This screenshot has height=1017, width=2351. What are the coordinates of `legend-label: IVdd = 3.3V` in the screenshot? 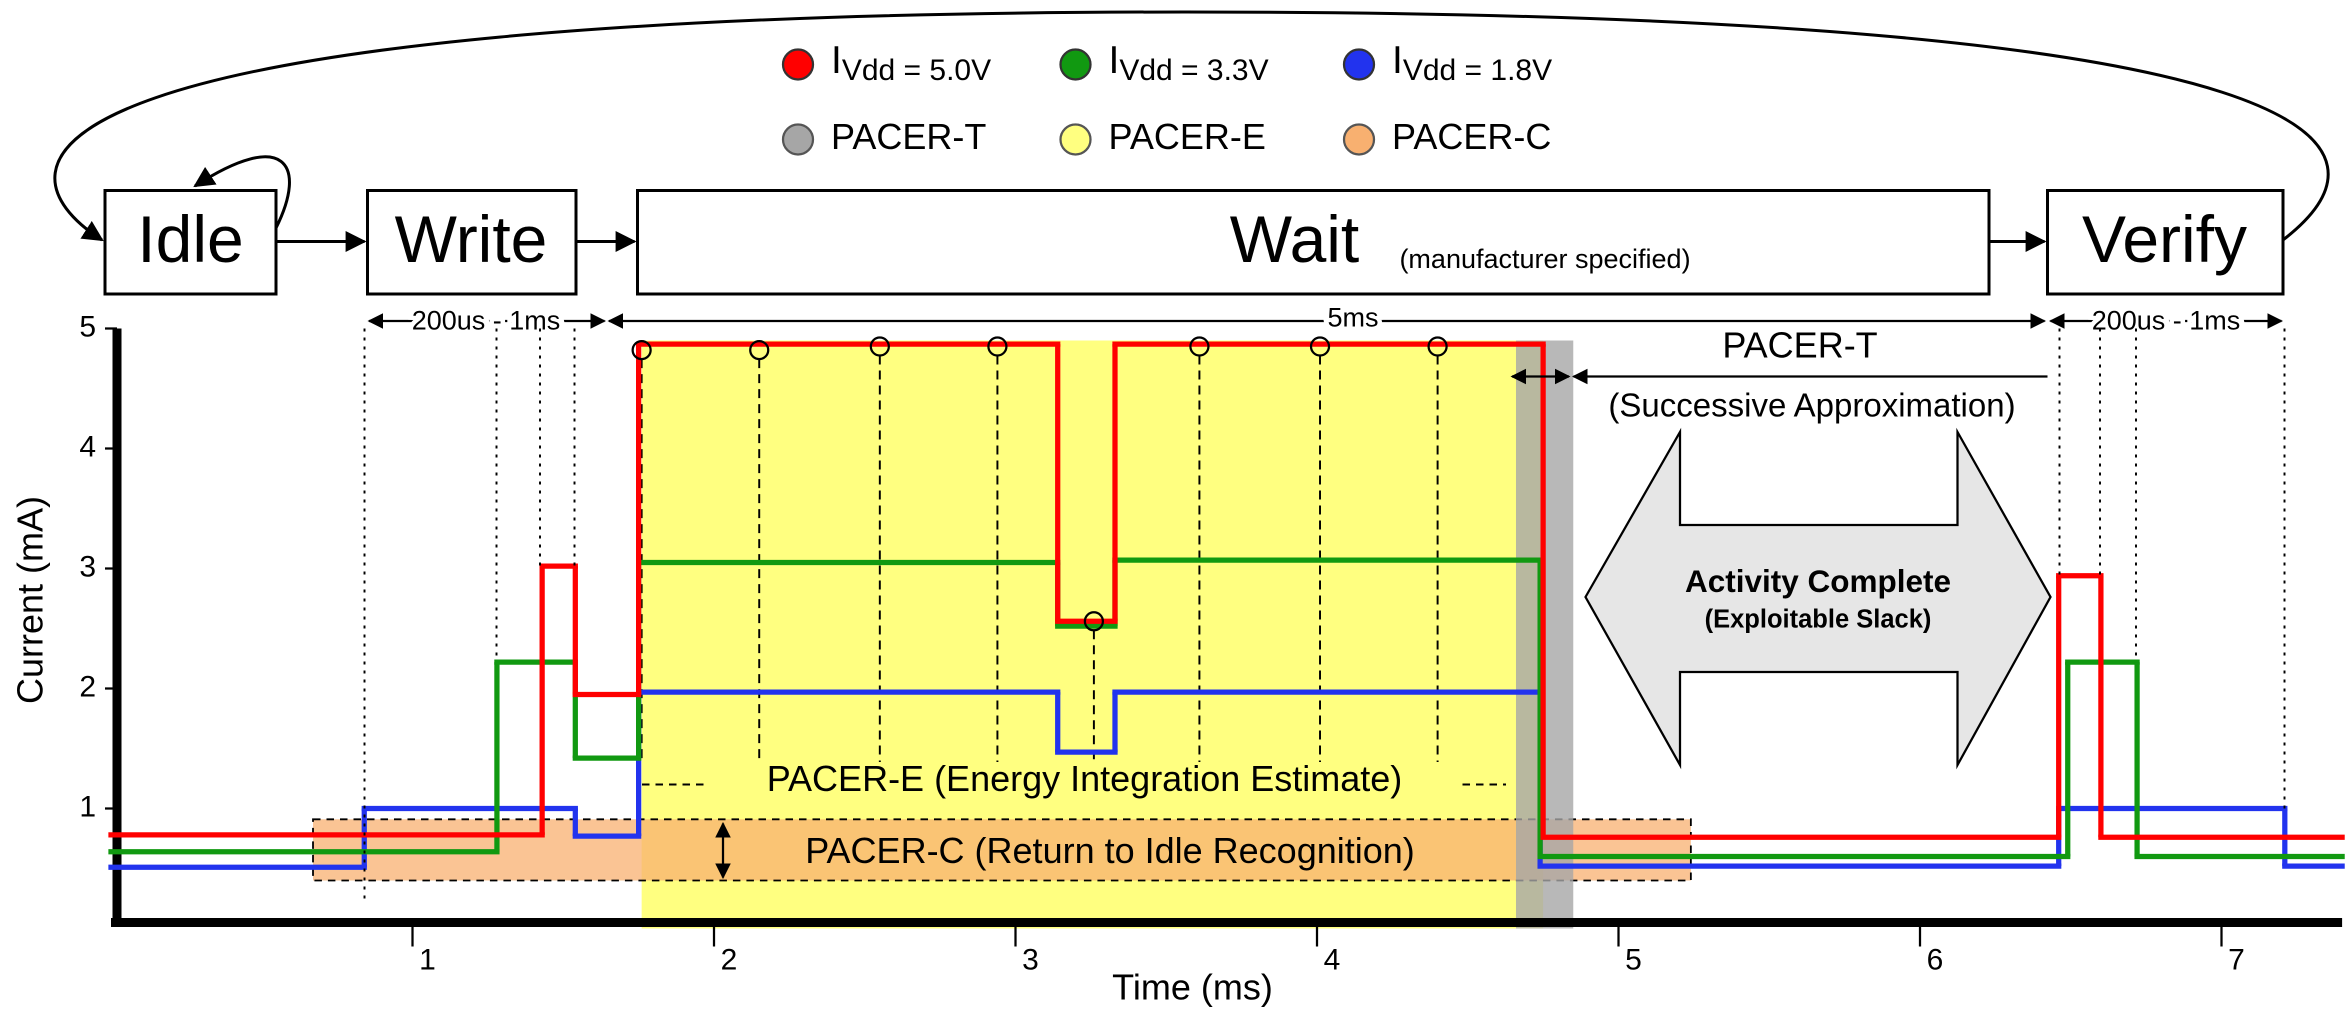 It's located at (1189, 63).